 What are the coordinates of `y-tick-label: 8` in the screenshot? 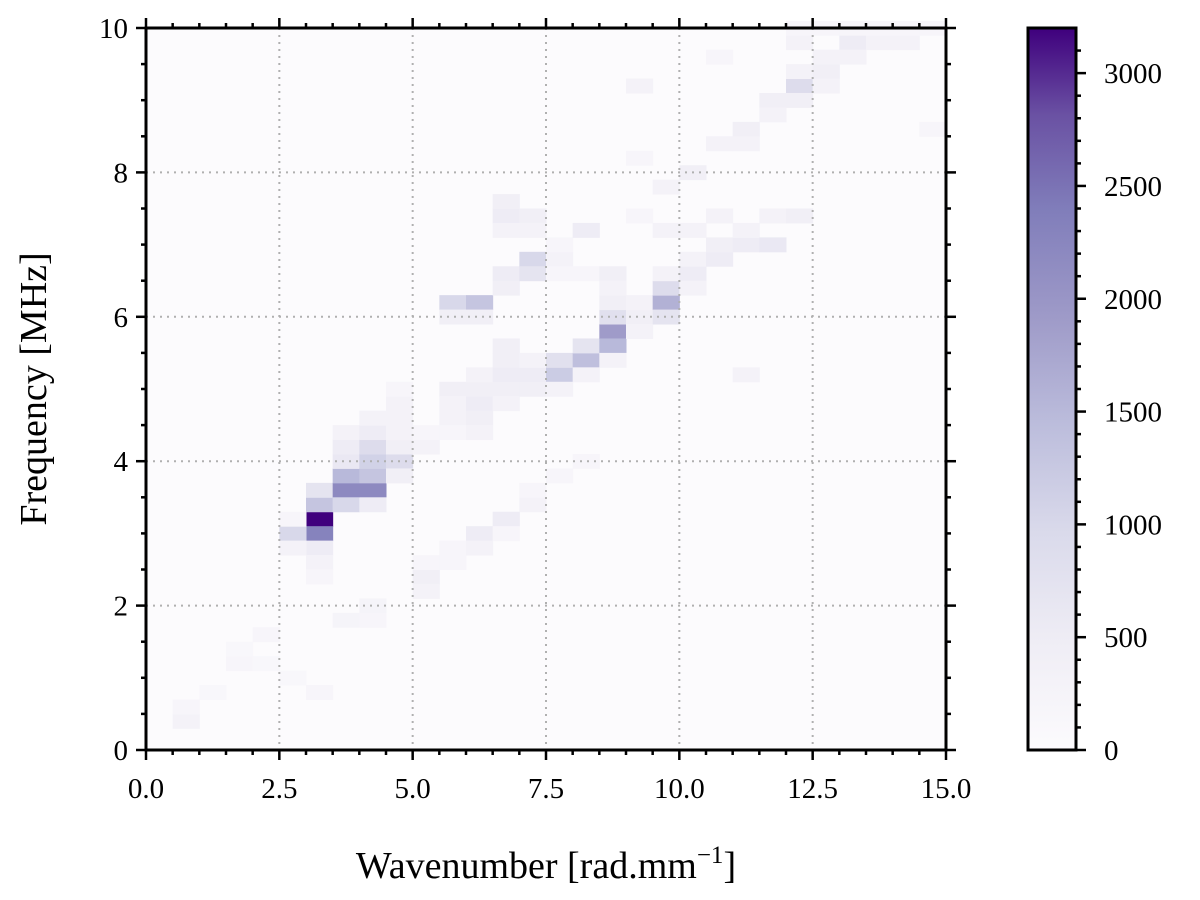 It's located at (121, 173).